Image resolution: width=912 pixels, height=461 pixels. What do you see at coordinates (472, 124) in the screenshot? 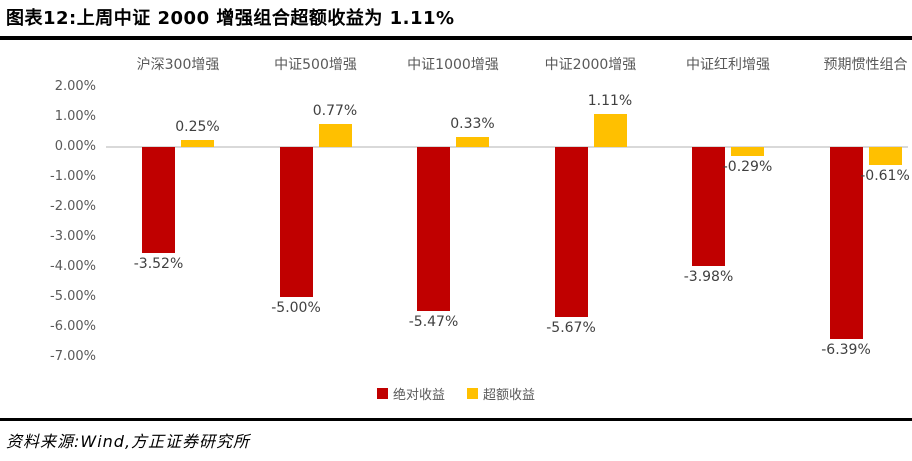
I see `value-label: 0.33%` at bounding box center [472, 124].